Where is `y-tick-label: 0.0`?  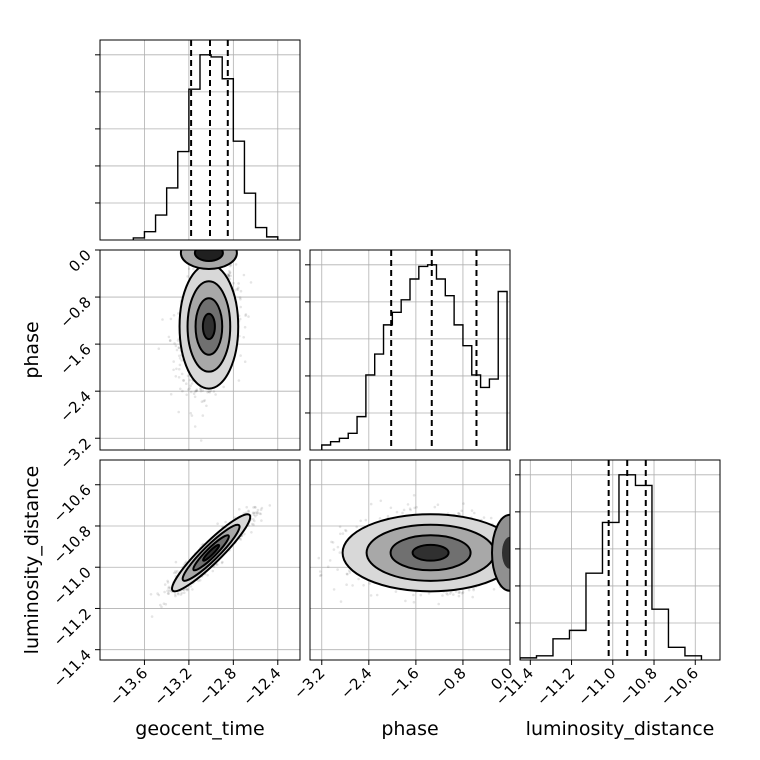 y-tick-label: 0.0 is located at coordinates (80, 261).